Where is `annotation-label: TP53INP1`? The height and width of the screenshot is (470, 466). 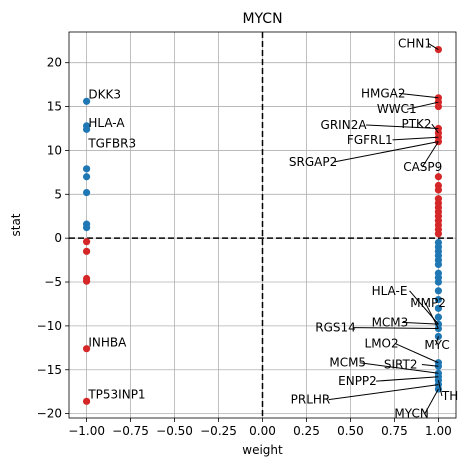 annotation-label: TP53INP1 is located at coordinates (116, 394).